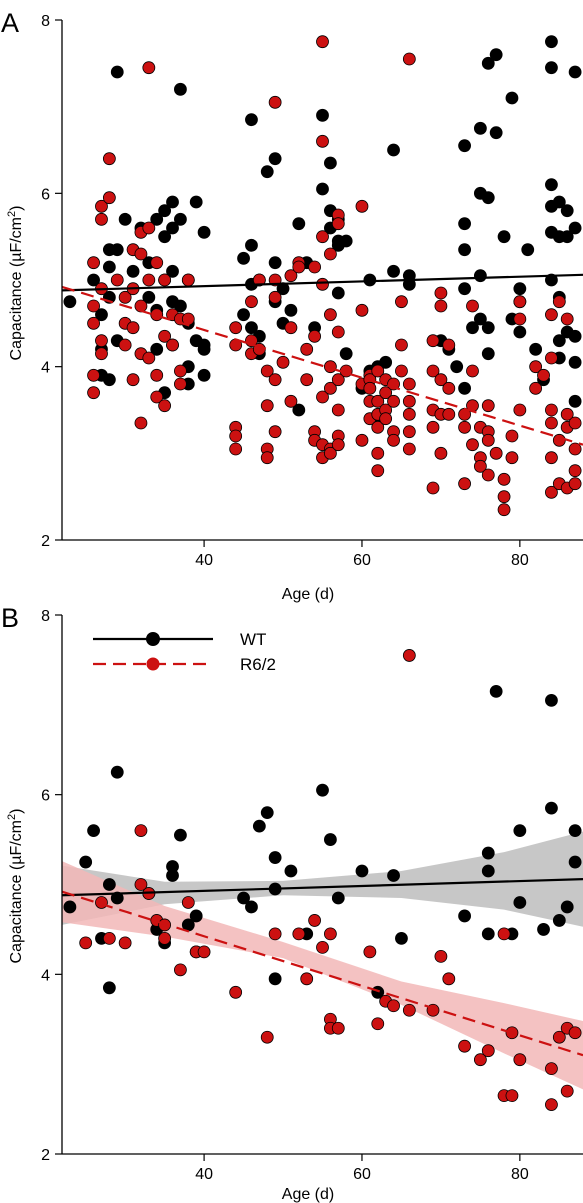  Describe the element at coordinates (45, 616) in the screenshot. I see `panel-b-y-tick-label: 8` at that location.